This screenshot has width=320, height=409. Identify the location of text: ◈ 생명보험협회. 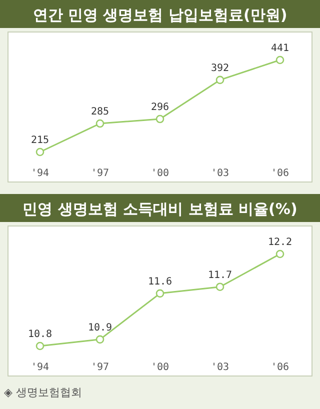
(43, 392).